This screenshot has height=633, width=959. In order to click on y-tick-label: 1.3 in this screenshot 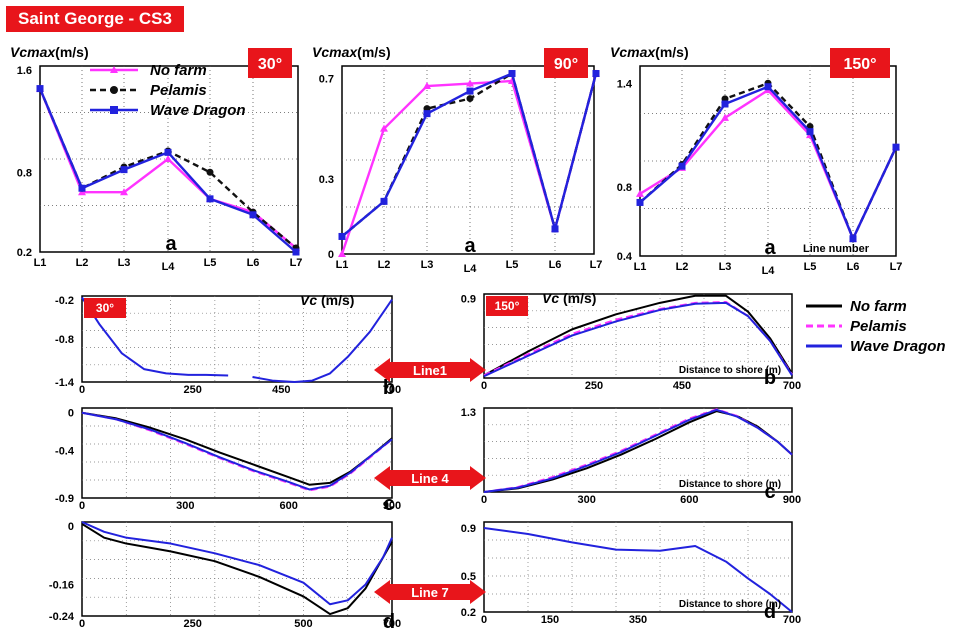, I will do `click(468, 413)`.